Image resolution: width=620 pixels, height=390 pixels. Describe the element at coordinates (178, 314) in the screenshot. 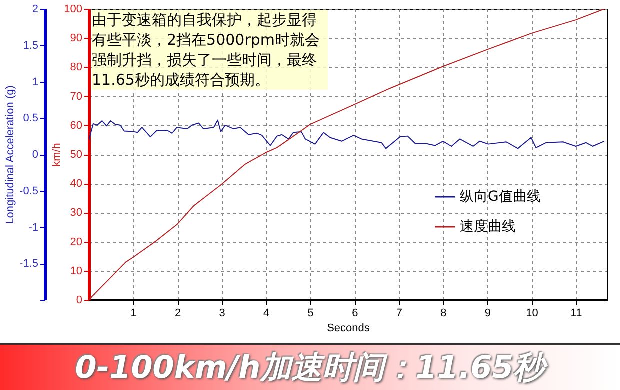

I see `x-tick-label: 2` at that location.